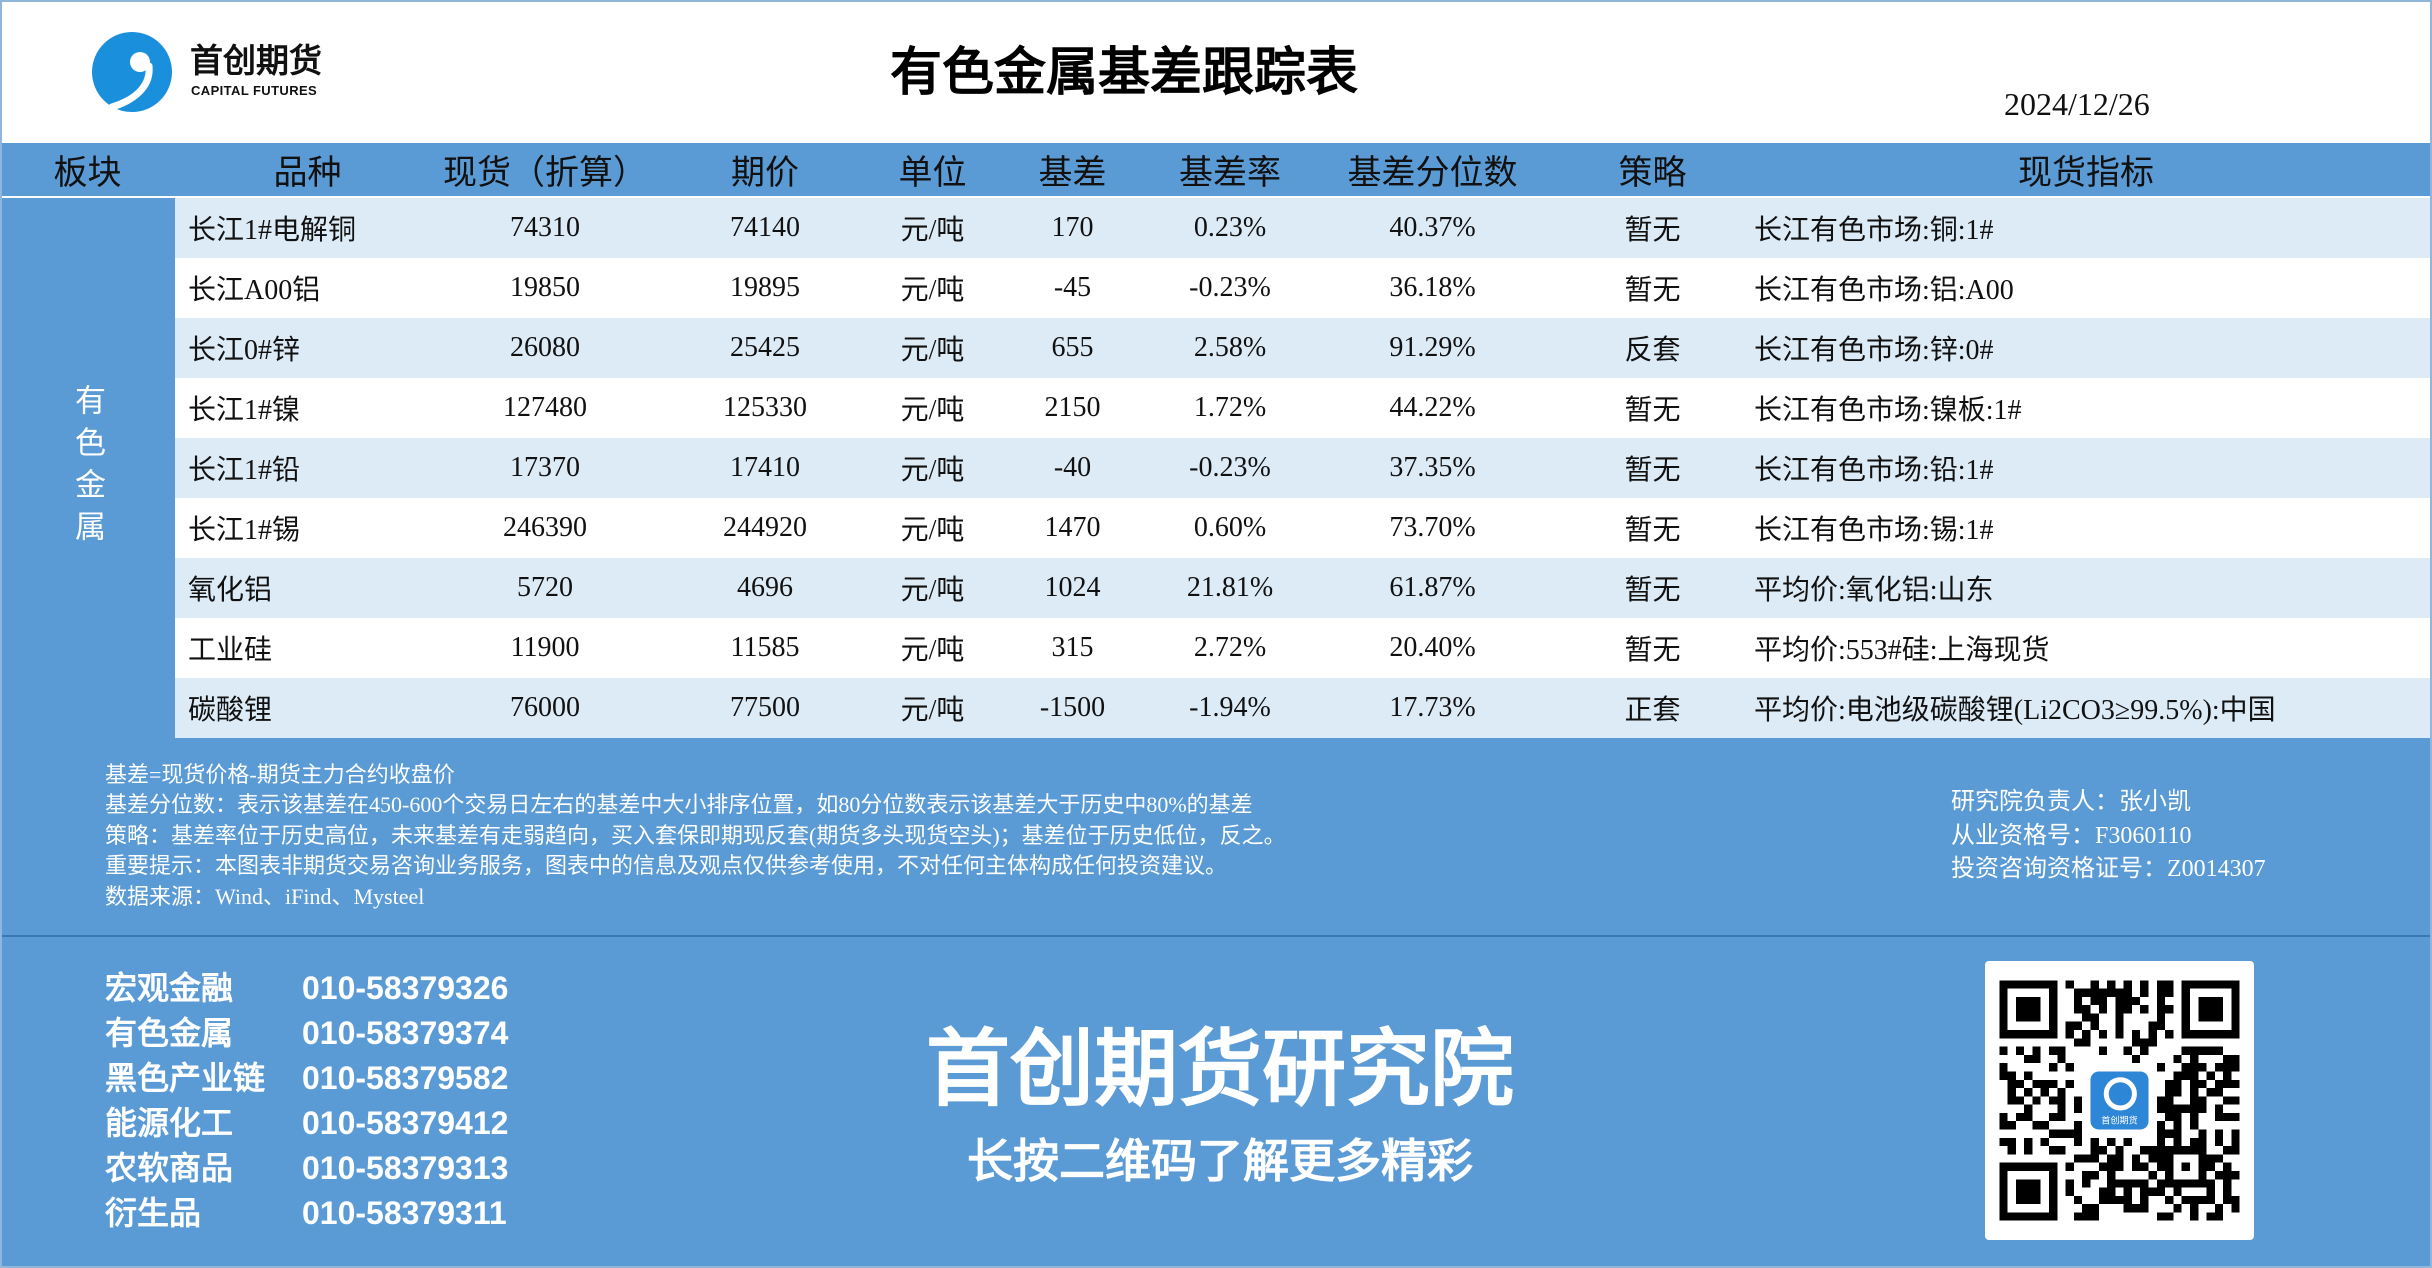 The image size is (2432, 1268). Describe the element at coordinates (1652, 170) in the screenshot. I see `header-strategy: 策略` at that location.